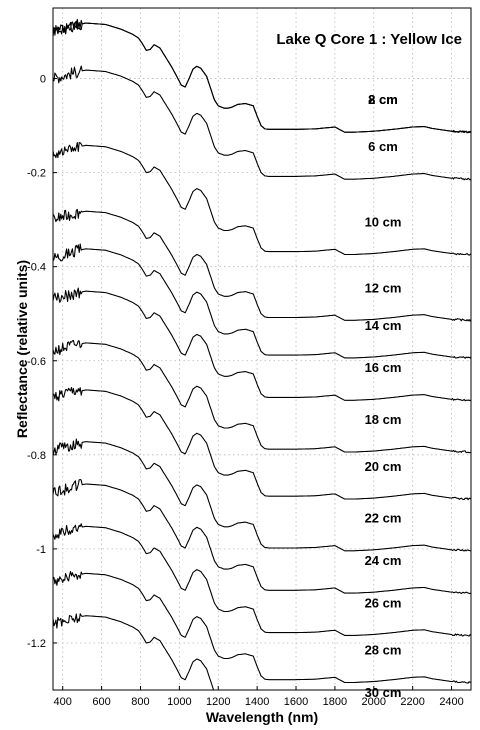 This screenshot has width=480, height=730. I want to click on x-tick-label: 1400, so click(257, 702).